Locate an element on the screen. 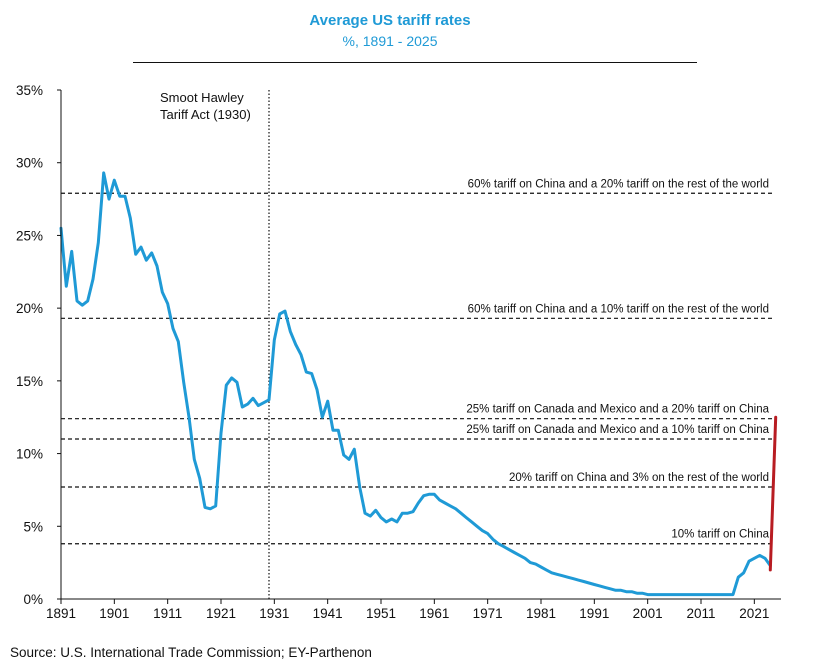 The width and height of the screenshot is (840, 671). y-tick-label: 15% is located at coordinates (29, 381).